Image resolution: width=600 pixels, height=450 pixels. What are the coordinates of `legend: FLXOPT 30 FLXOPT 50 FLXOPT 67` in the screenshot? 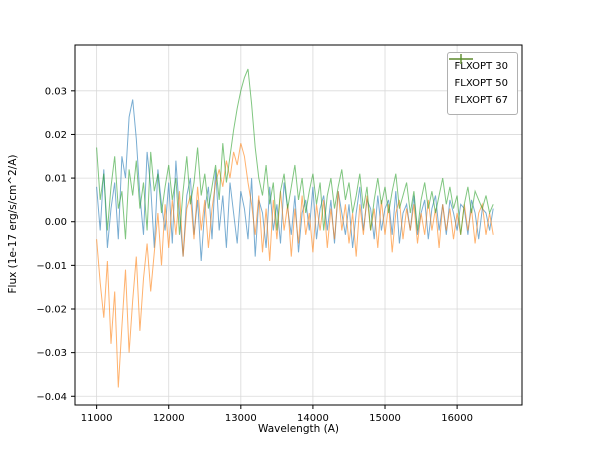 It's located at (482, 83).